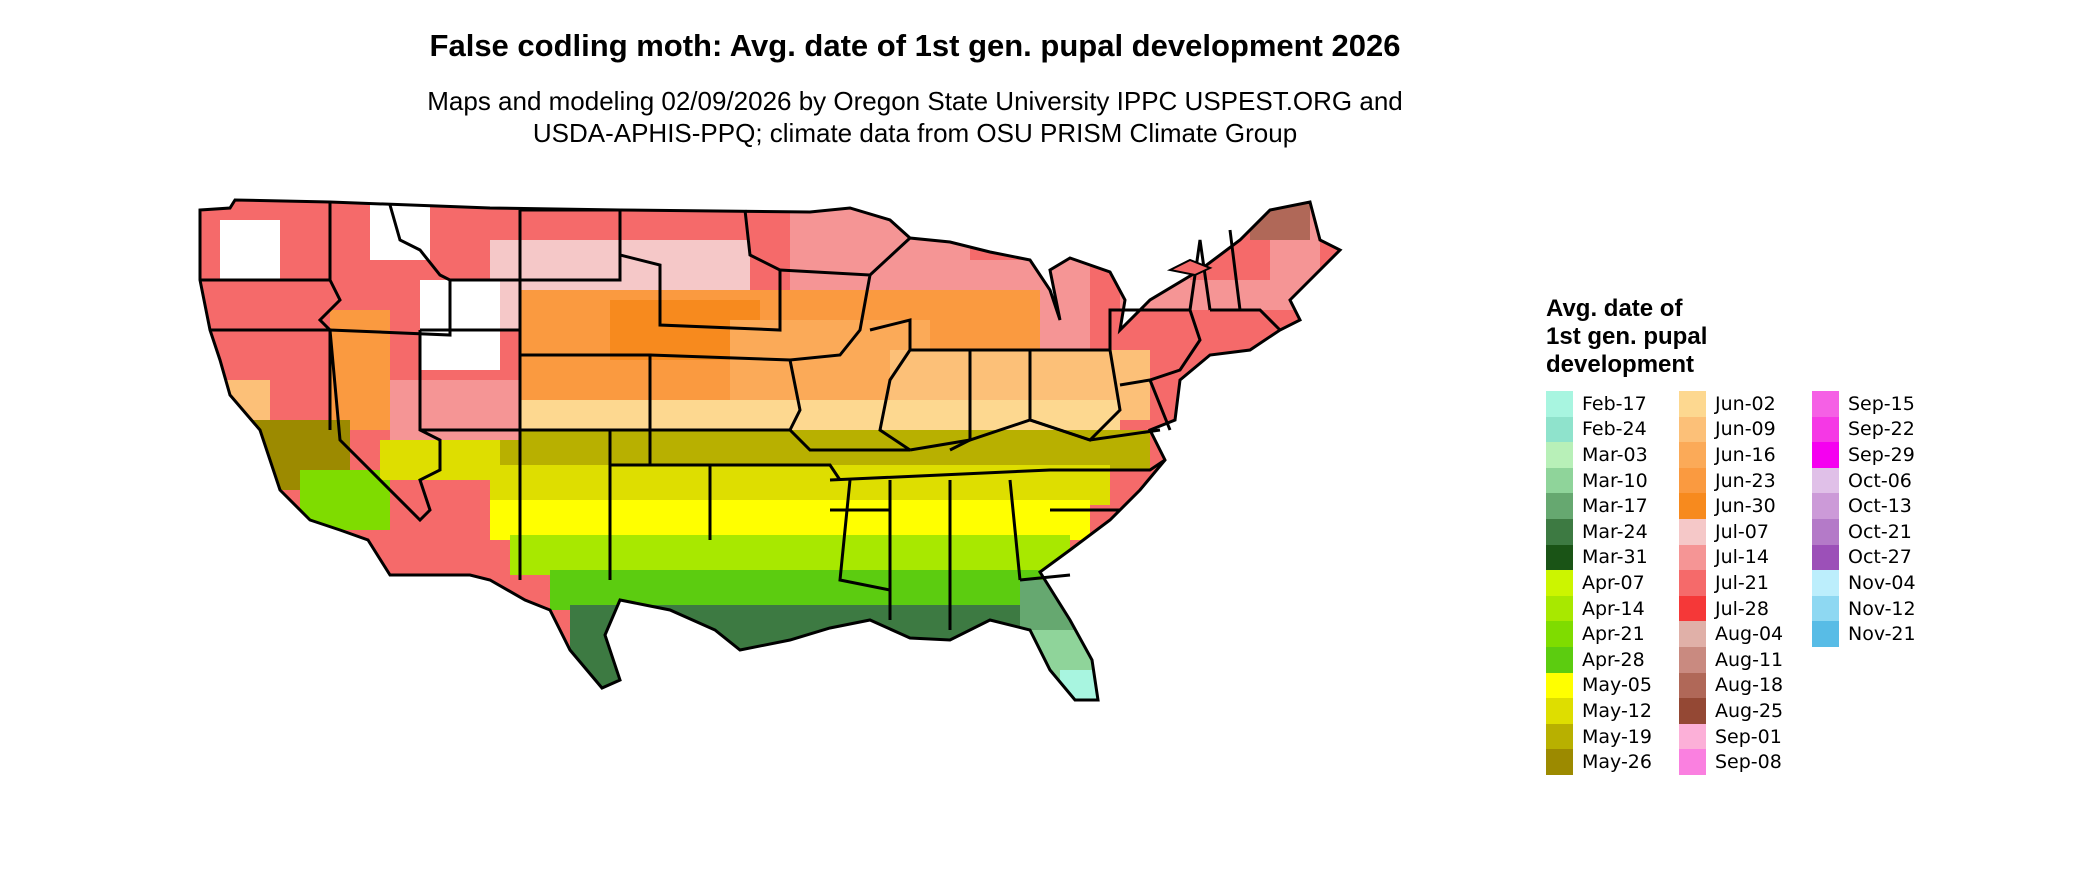  I want to click on legend-label: Jul-07, so click(1742, 531).